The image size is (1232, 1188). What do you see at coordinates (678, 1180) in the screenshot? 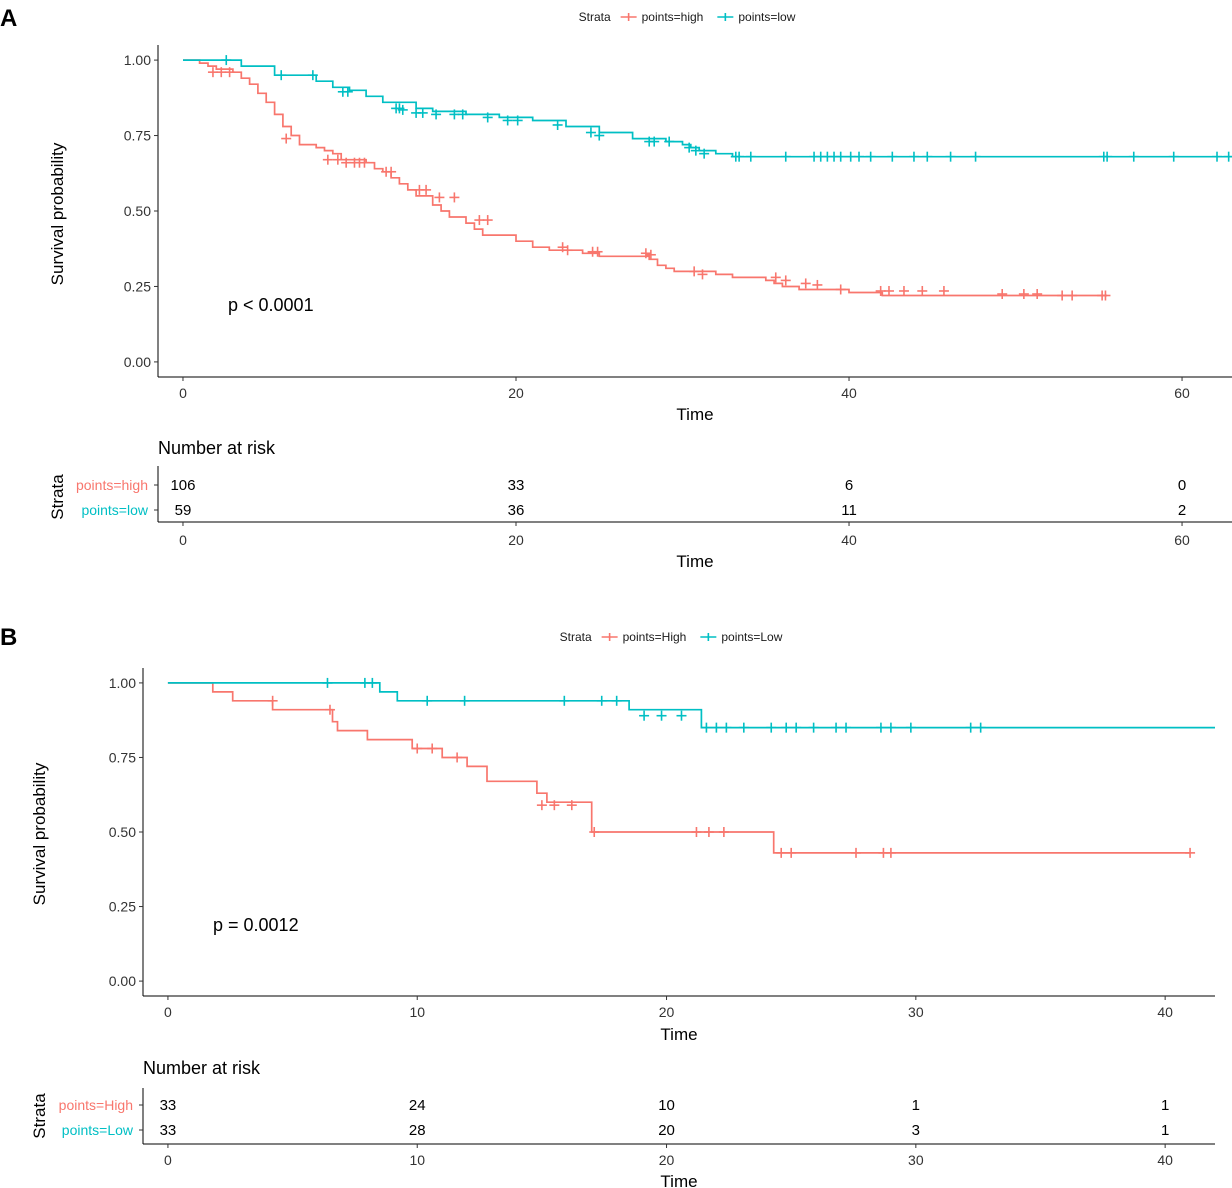
I see `risk-x-axis-title: Time` at bounding box center [678, 1180].